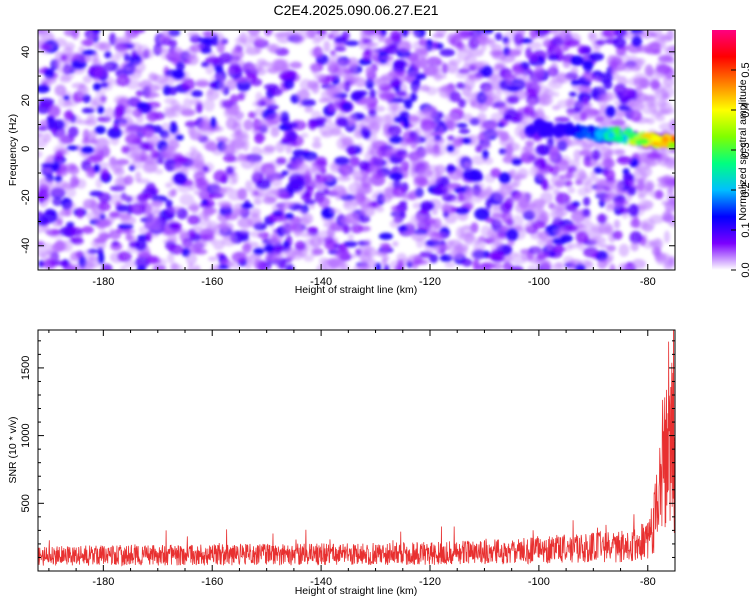  Describe the element at coordinates (745, 69) in the screenshot. I see `colorbar-tick-label: 0.5` at that location.